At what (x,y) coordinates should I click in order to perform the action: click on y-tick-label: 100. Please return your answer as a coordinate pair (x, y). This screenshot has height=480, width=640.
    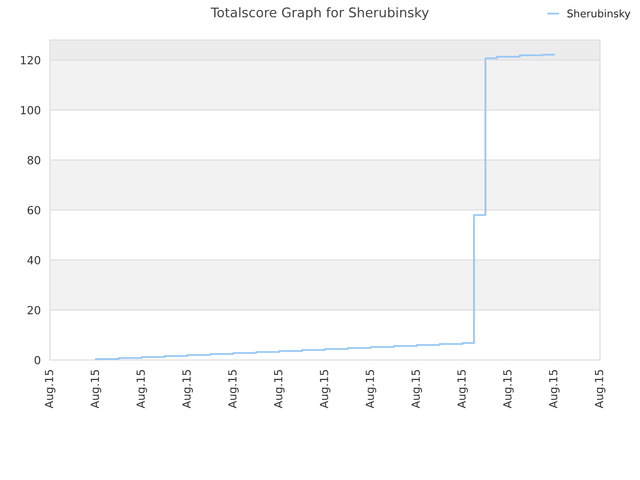
    Looking at the image, I should click on (30, 110).